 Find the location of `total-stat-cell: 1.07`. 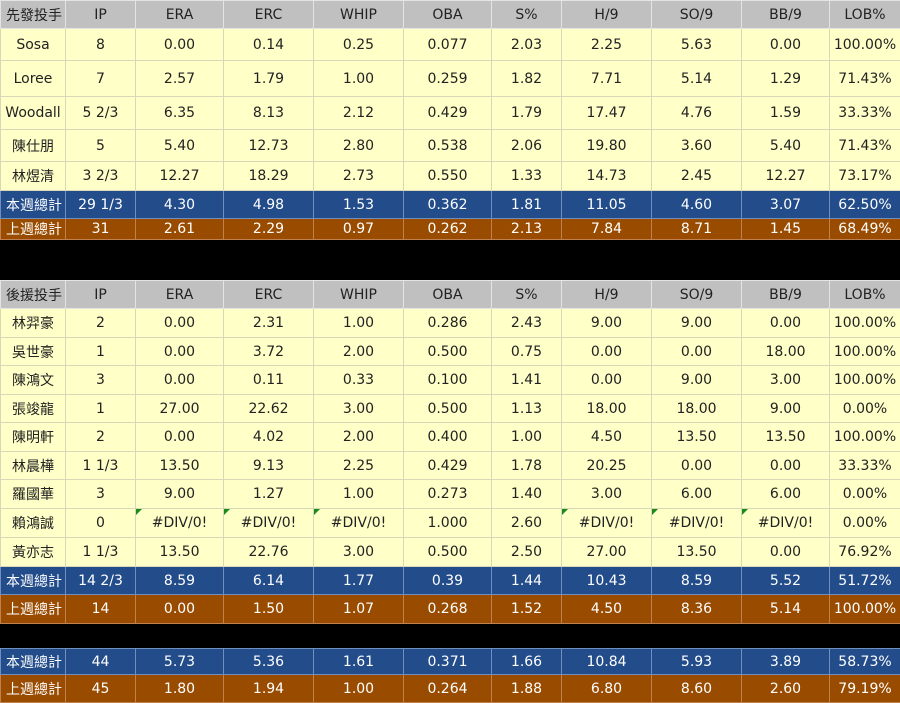

total-stat-cell: 1.07 is located at coordinates (359, 609).